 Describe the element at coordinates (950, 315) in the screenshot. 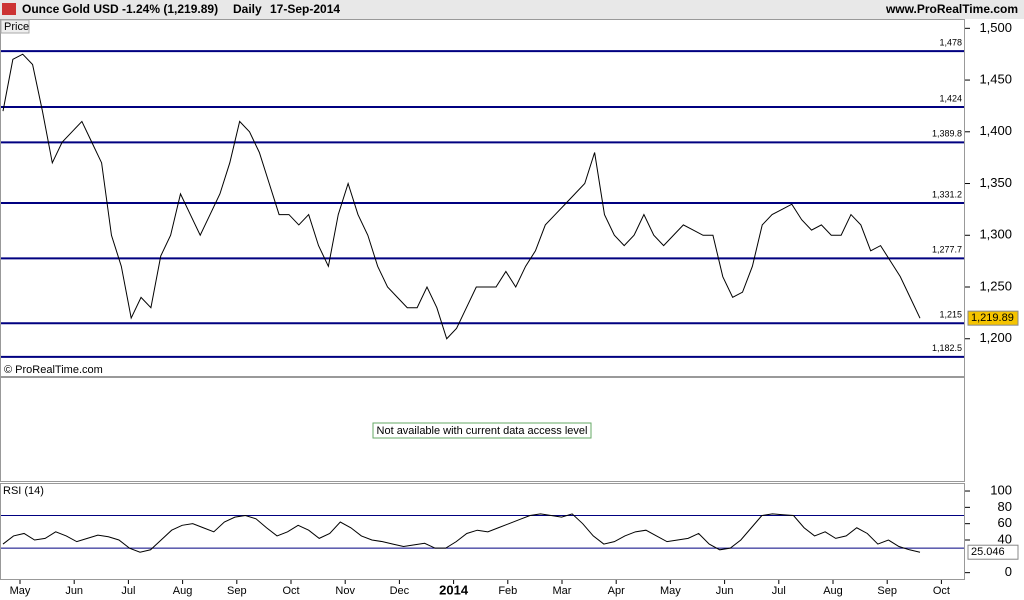

I see `level-label: 1,215` at that location.